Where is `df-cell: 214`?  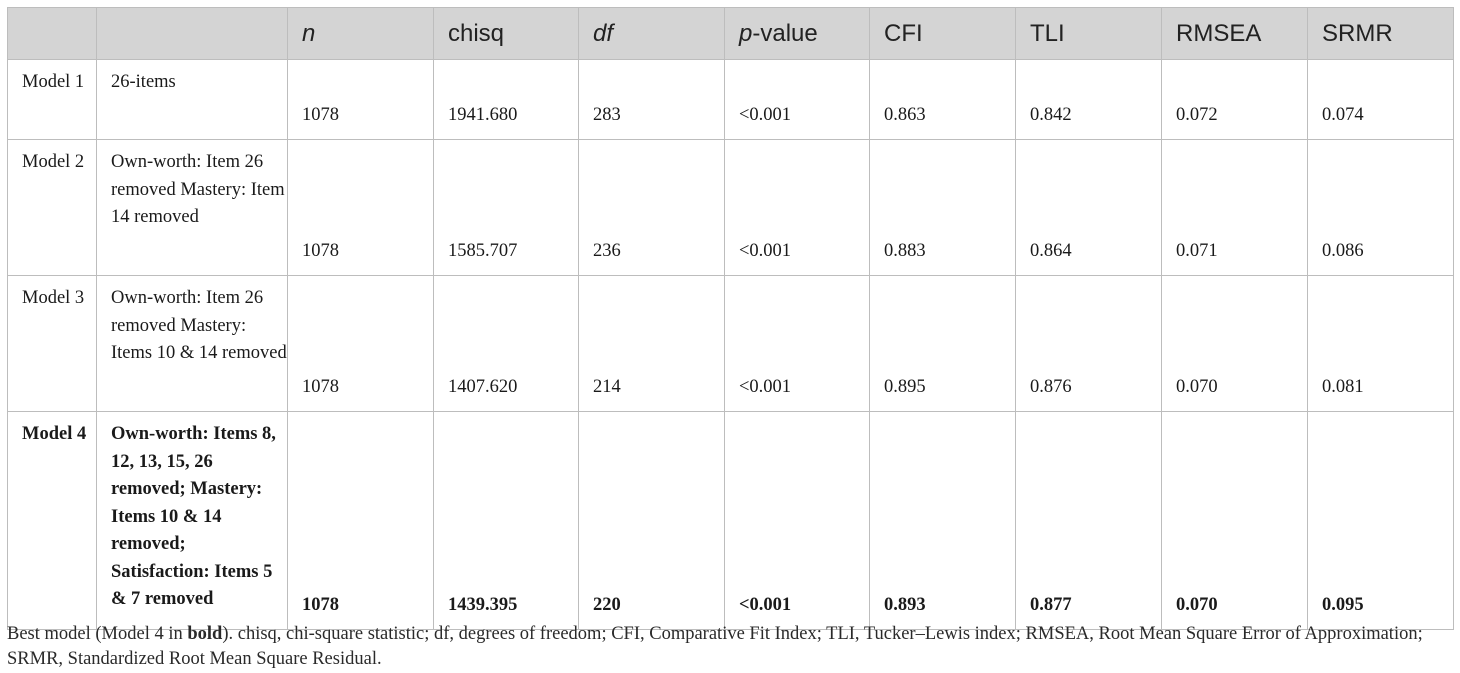
df-cell: 214 is located at coordinates (651, 343).